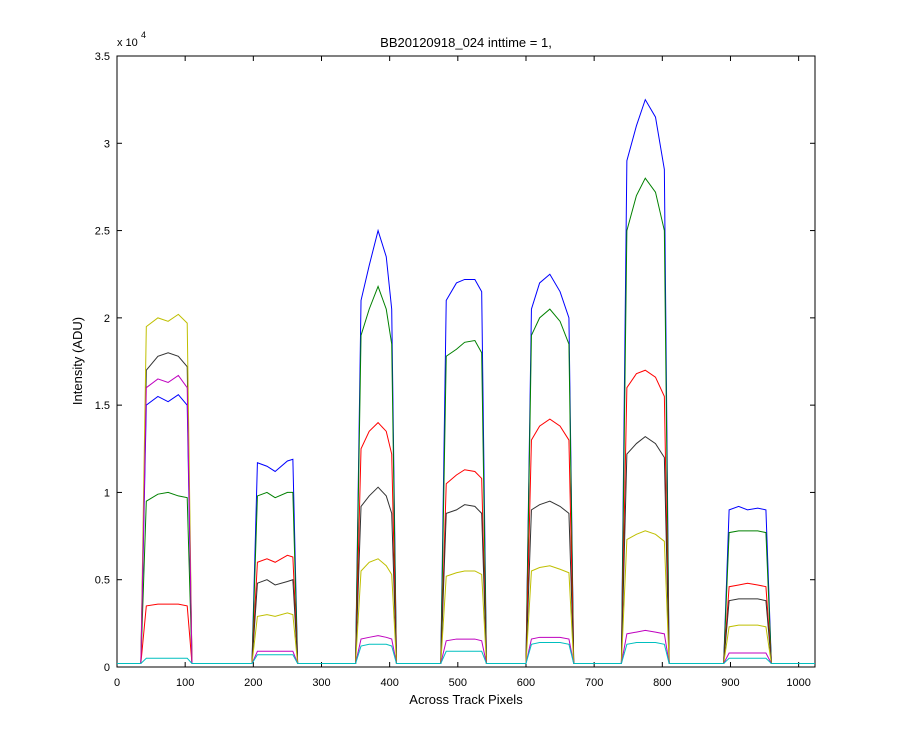  What do you see at coordinates (185, 683) in the screenshot?
I see `x-tick-label: 100` at bounding box center [185, 683].